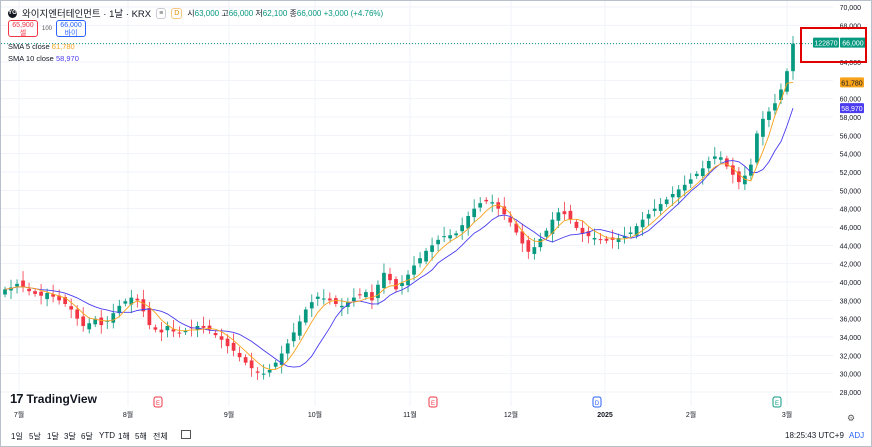 The height and width of the screenshot is (447, 872). I want to click on clock-time: 18:25:43 UTC+9, so click(814, 435).